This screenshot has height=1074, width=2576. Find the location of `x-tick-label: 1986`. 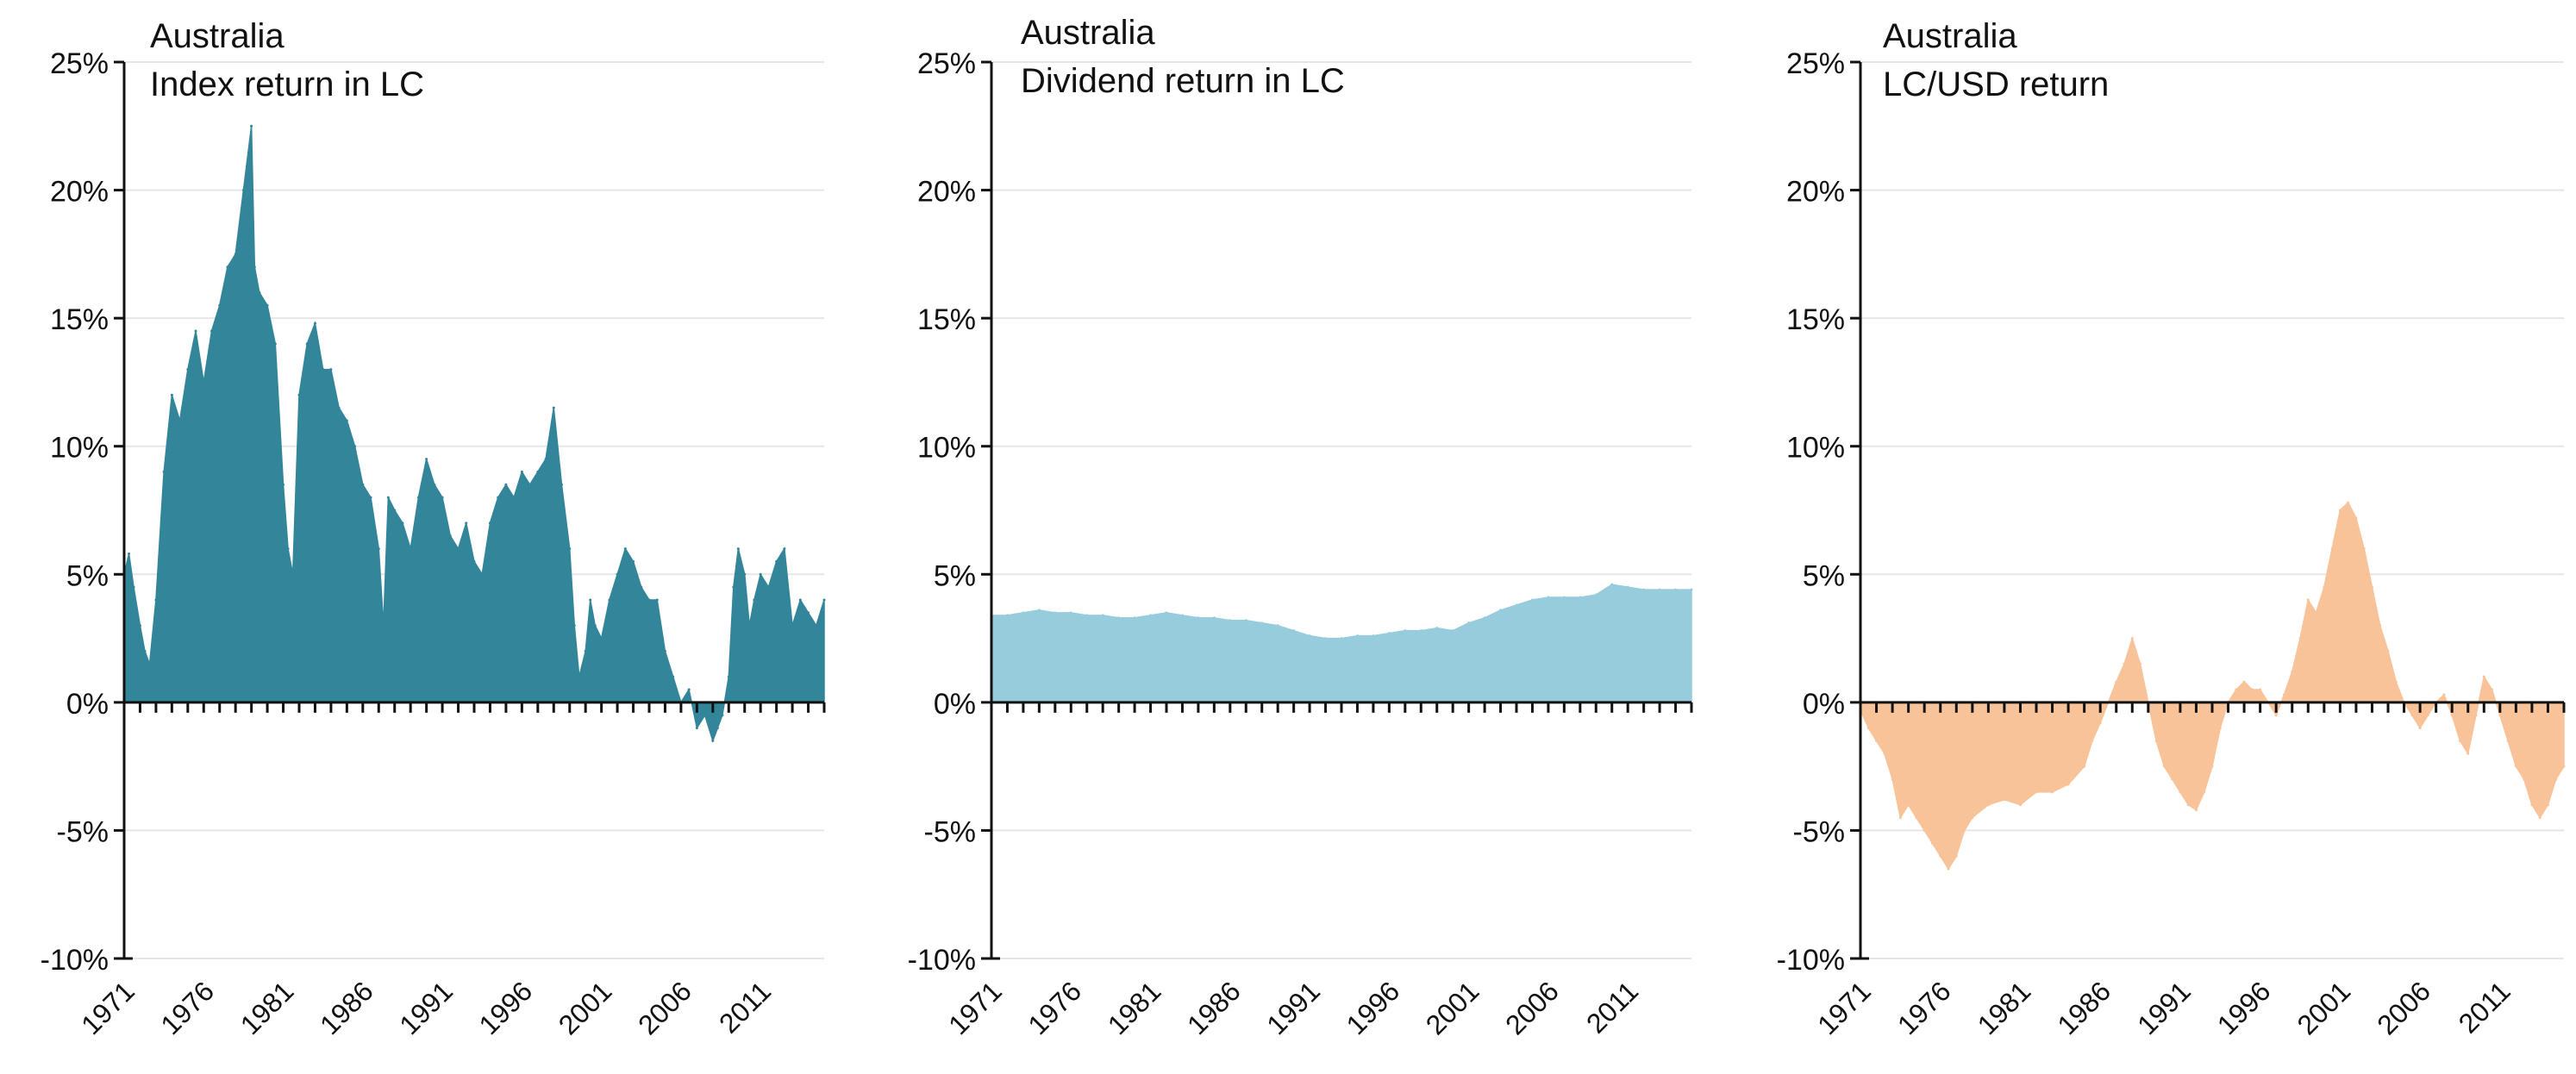

x-tick-label: 1986 is located at coordinates (2084, 1007).